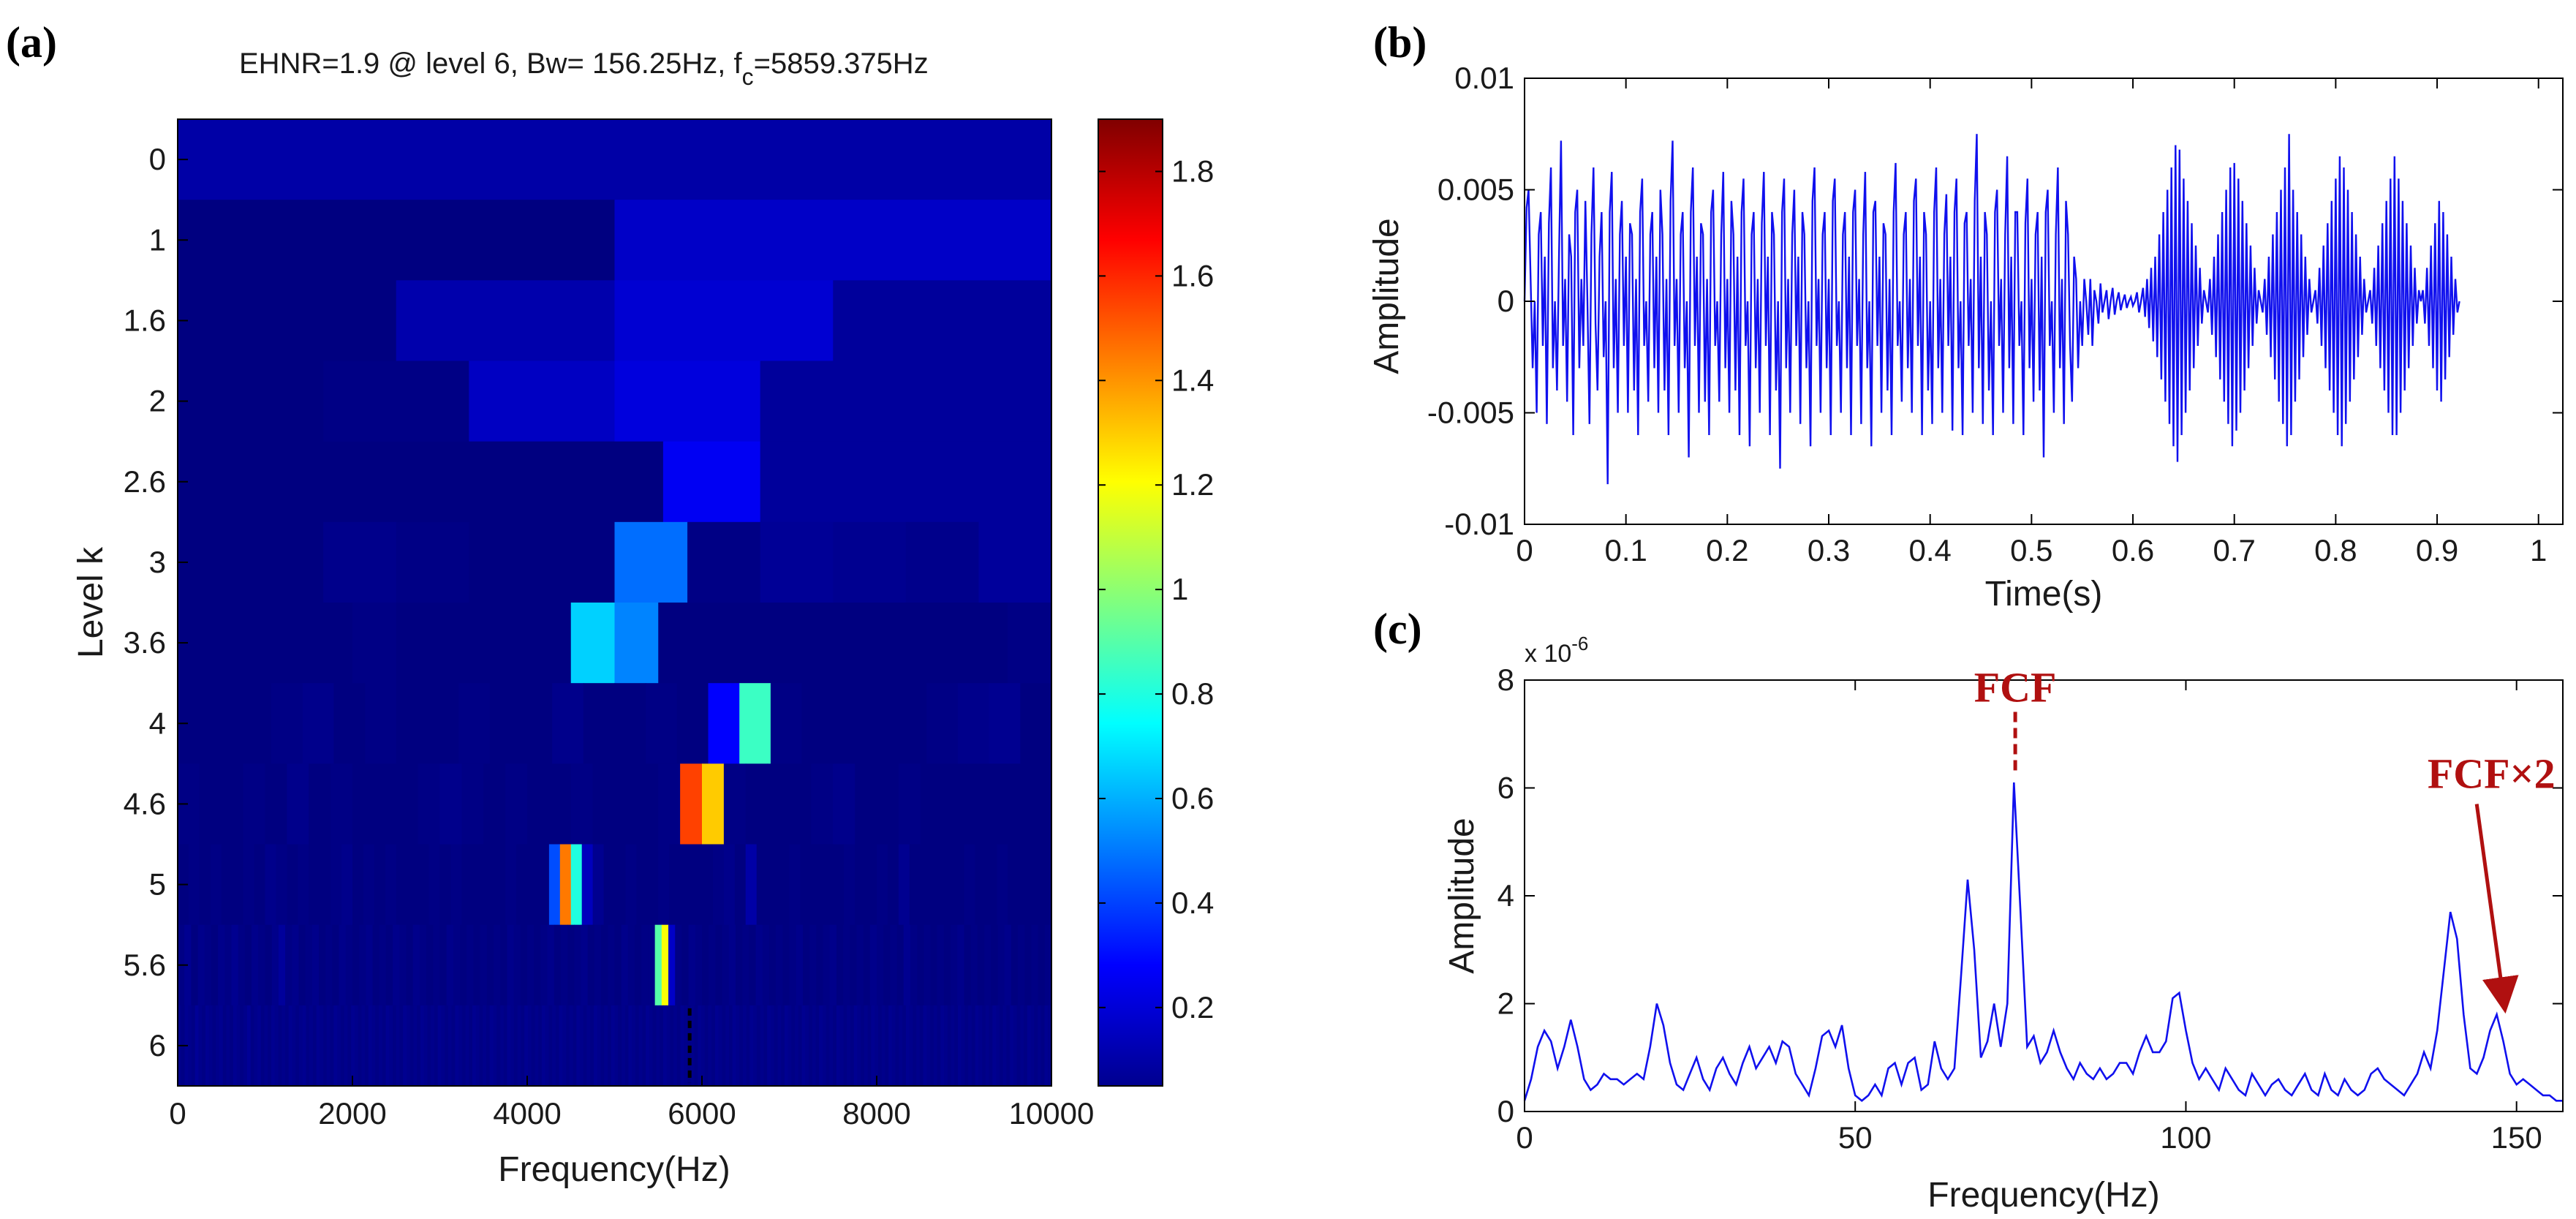 The image size is (2576, 1219). What do you see at coordinates (2496, 909) in the screenshot?
I see `fcf2-arrow` at bounding box center [2496, 909].